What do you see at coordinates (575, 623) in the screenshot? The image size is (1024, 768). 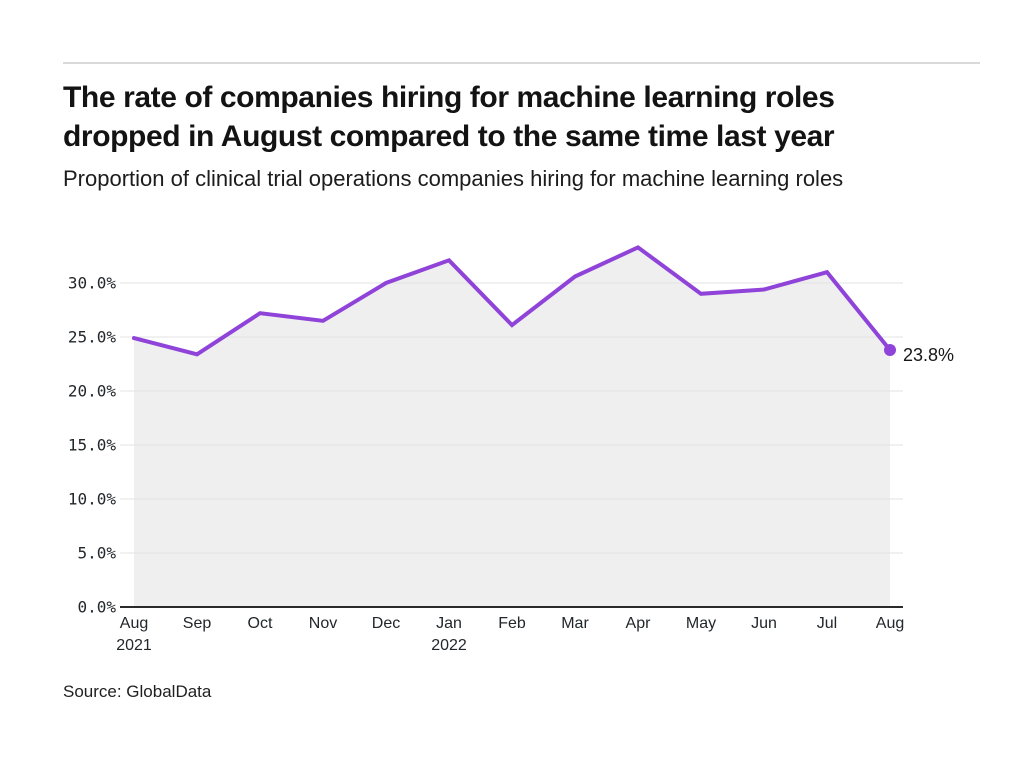 I see `x-axis-month-label: Mar` at bounding box center [575, 623].